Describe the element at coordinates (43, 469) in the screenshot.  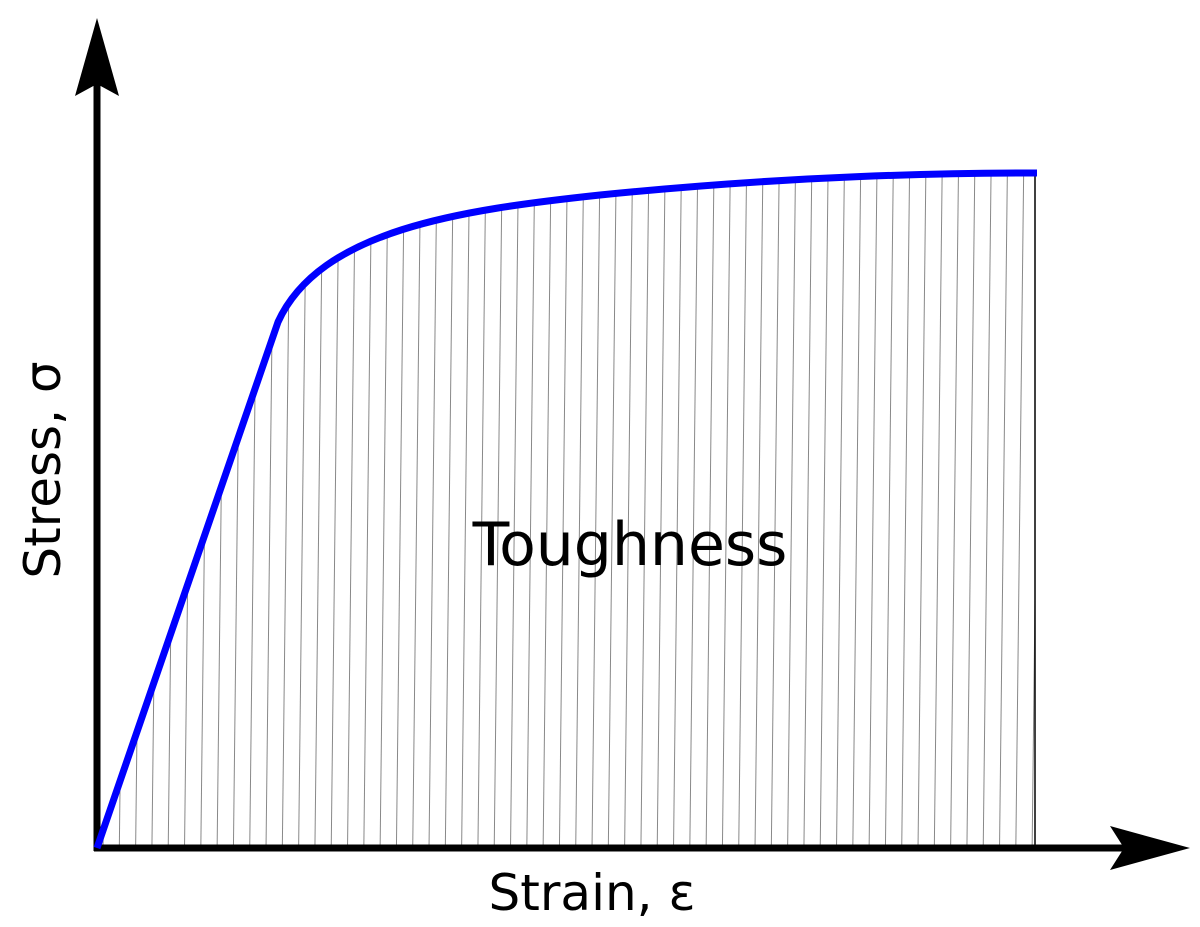
I see `y-label: Stress, σ` at that location.